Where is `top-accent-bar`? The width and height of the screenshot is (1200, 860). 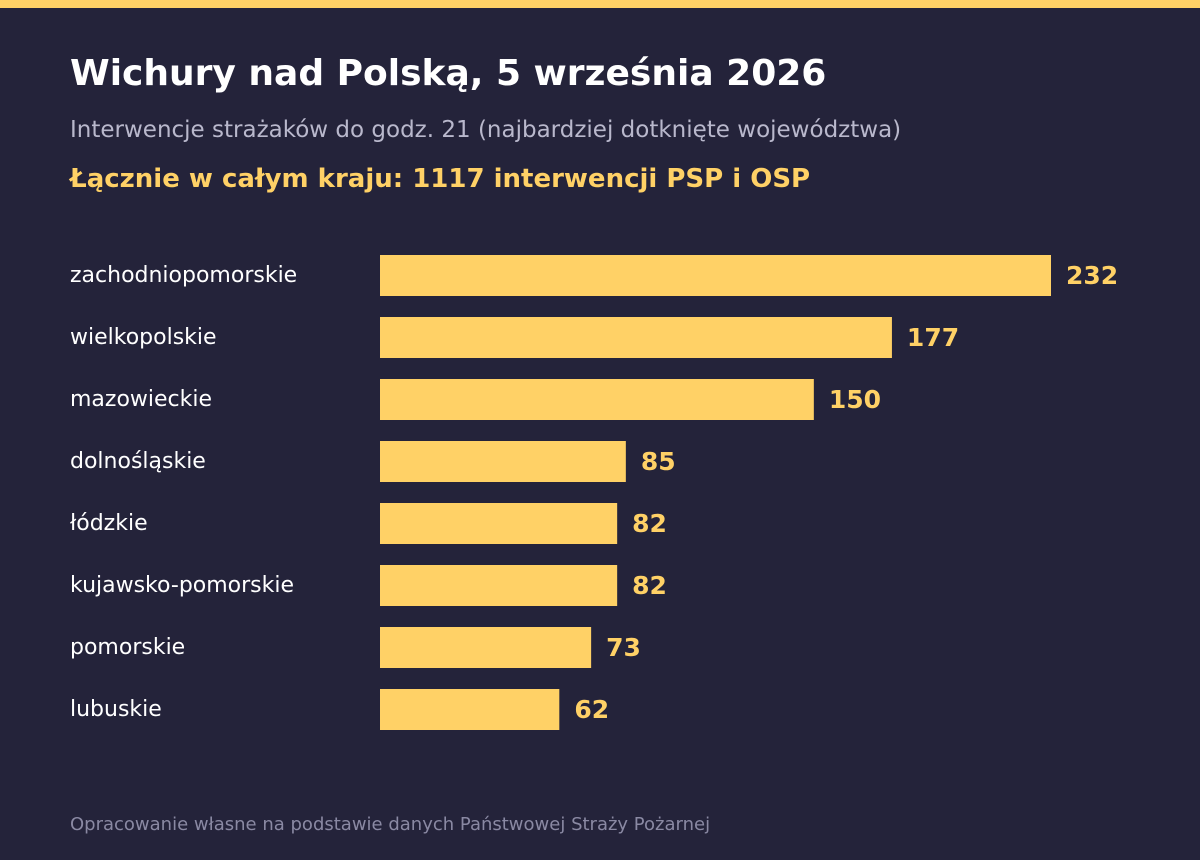 top-accent-bar is located at coordinates (600, 4).